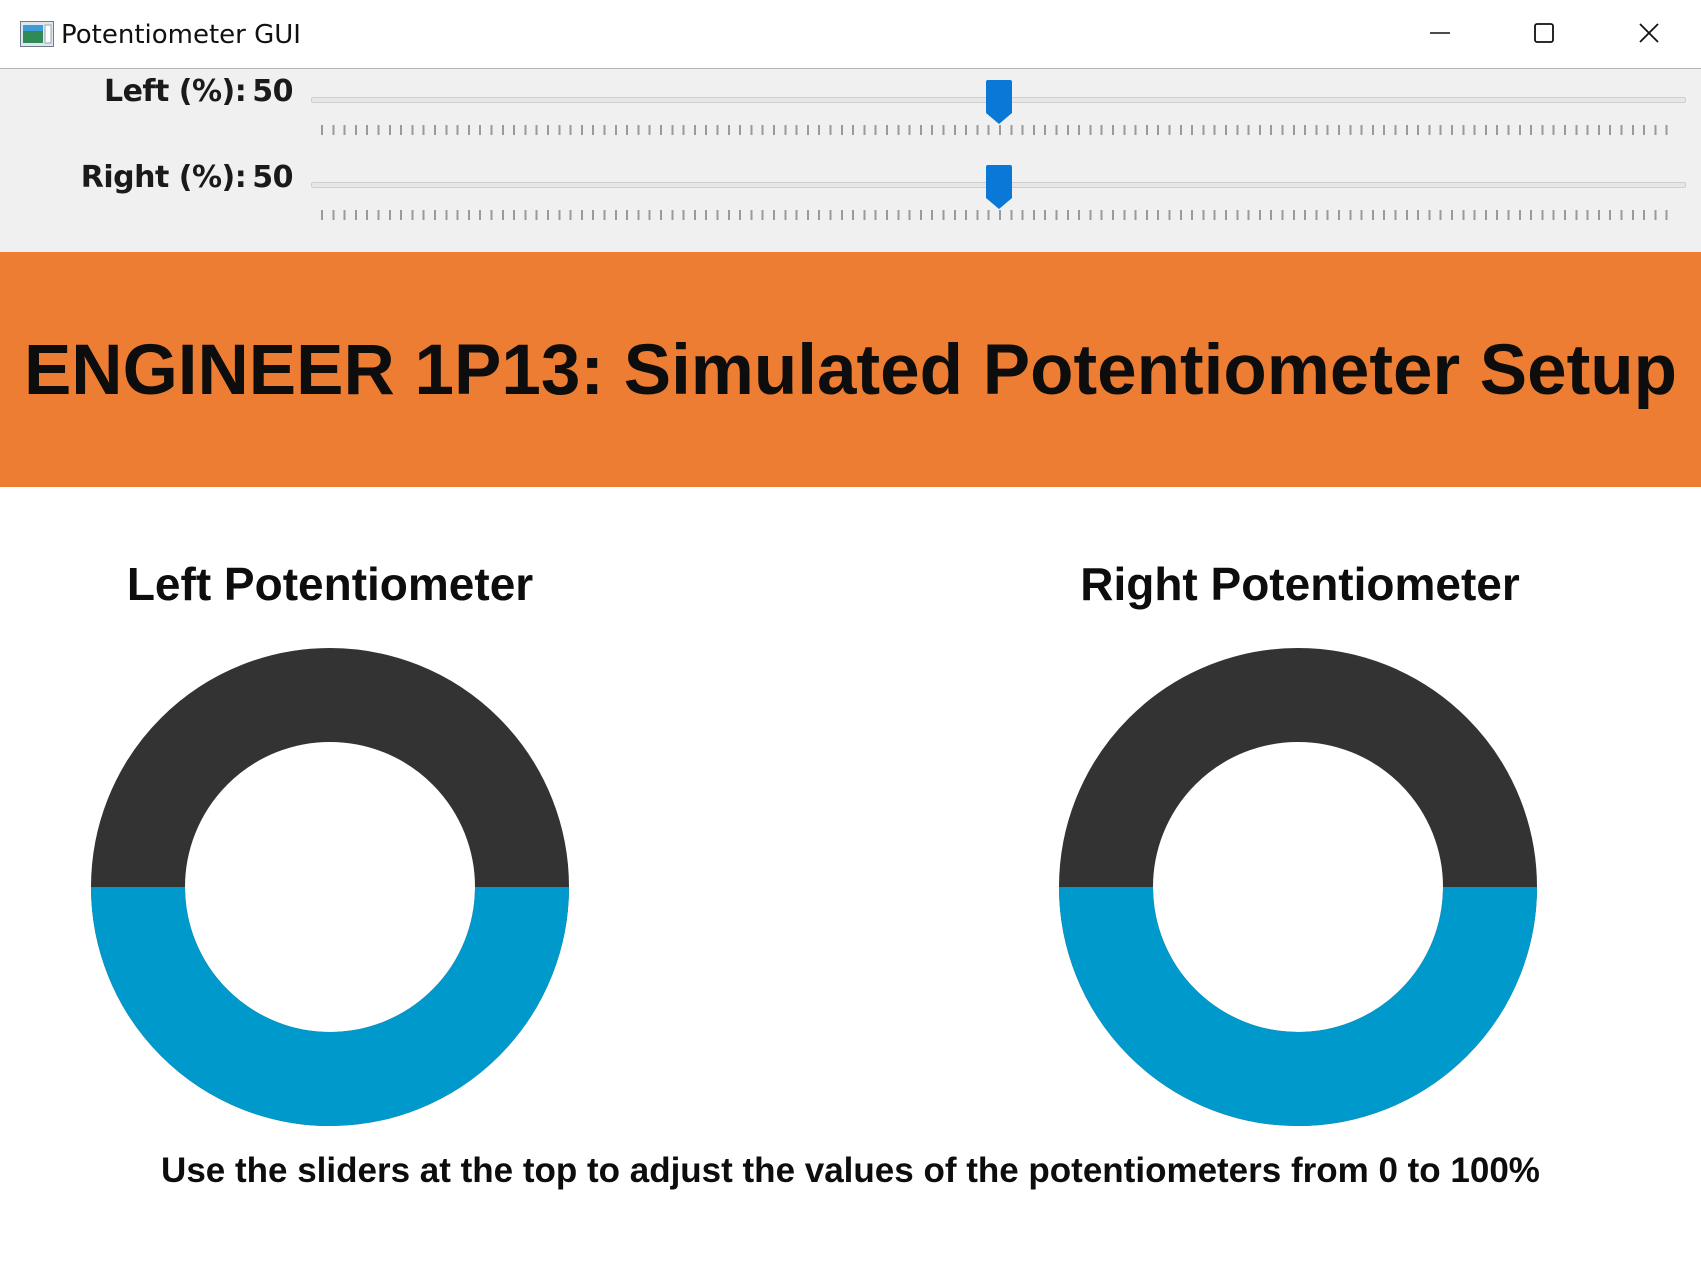 This screenshot has width=1701, height=1269. I want to click on right-slider-label: Right (%): 50, so click(187, 178).